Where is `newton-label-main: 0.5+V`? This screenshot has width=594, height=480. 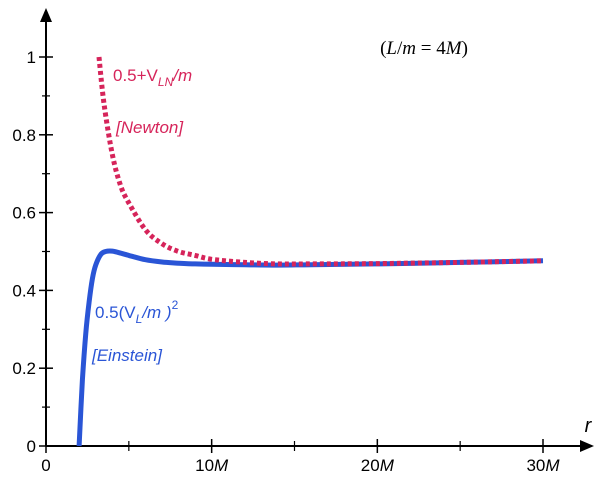
newton-label-main: 0.5+V is located at coordinates (136, 75).